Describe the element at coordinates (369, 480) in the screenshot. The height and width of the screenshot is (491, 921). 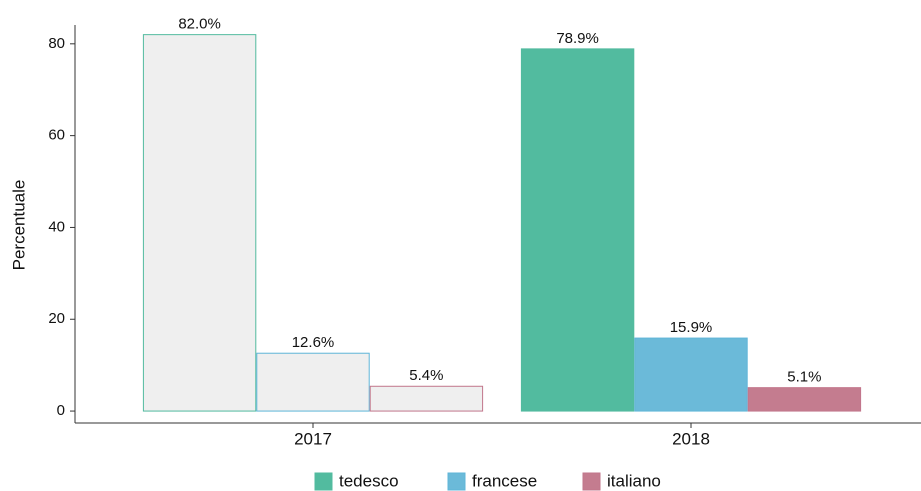
I see `legend-label: tedesco` at that location.